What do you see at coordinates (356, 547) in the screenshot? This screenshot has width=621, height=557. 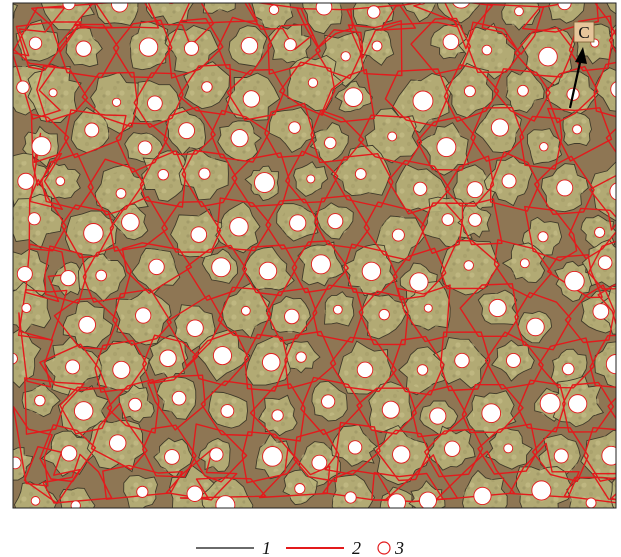 I see `legend-label-2: 2` at bounding box center [356, 547].